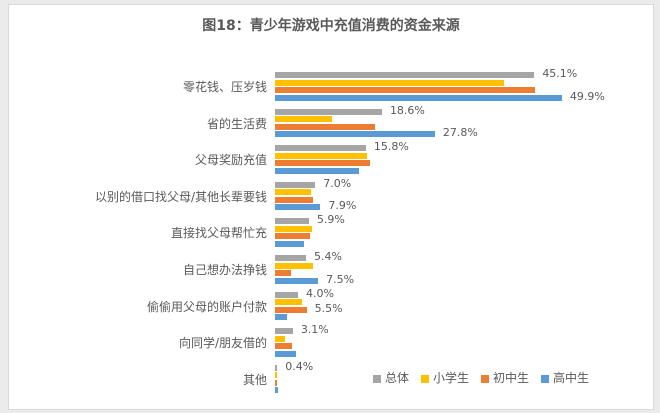 The image size is (660, 413). What do you see at coordinates (460, 133) in the screenshot?
I see `data-label: 27.8%` at bounding box center [460, 133].